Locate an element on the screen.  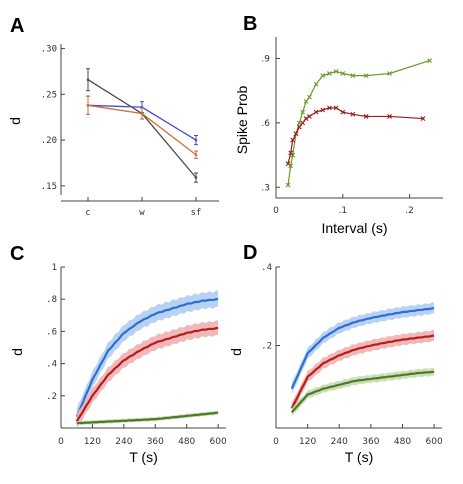
panel-a-x-tick-label: sf is located at coordinates (196, 213).